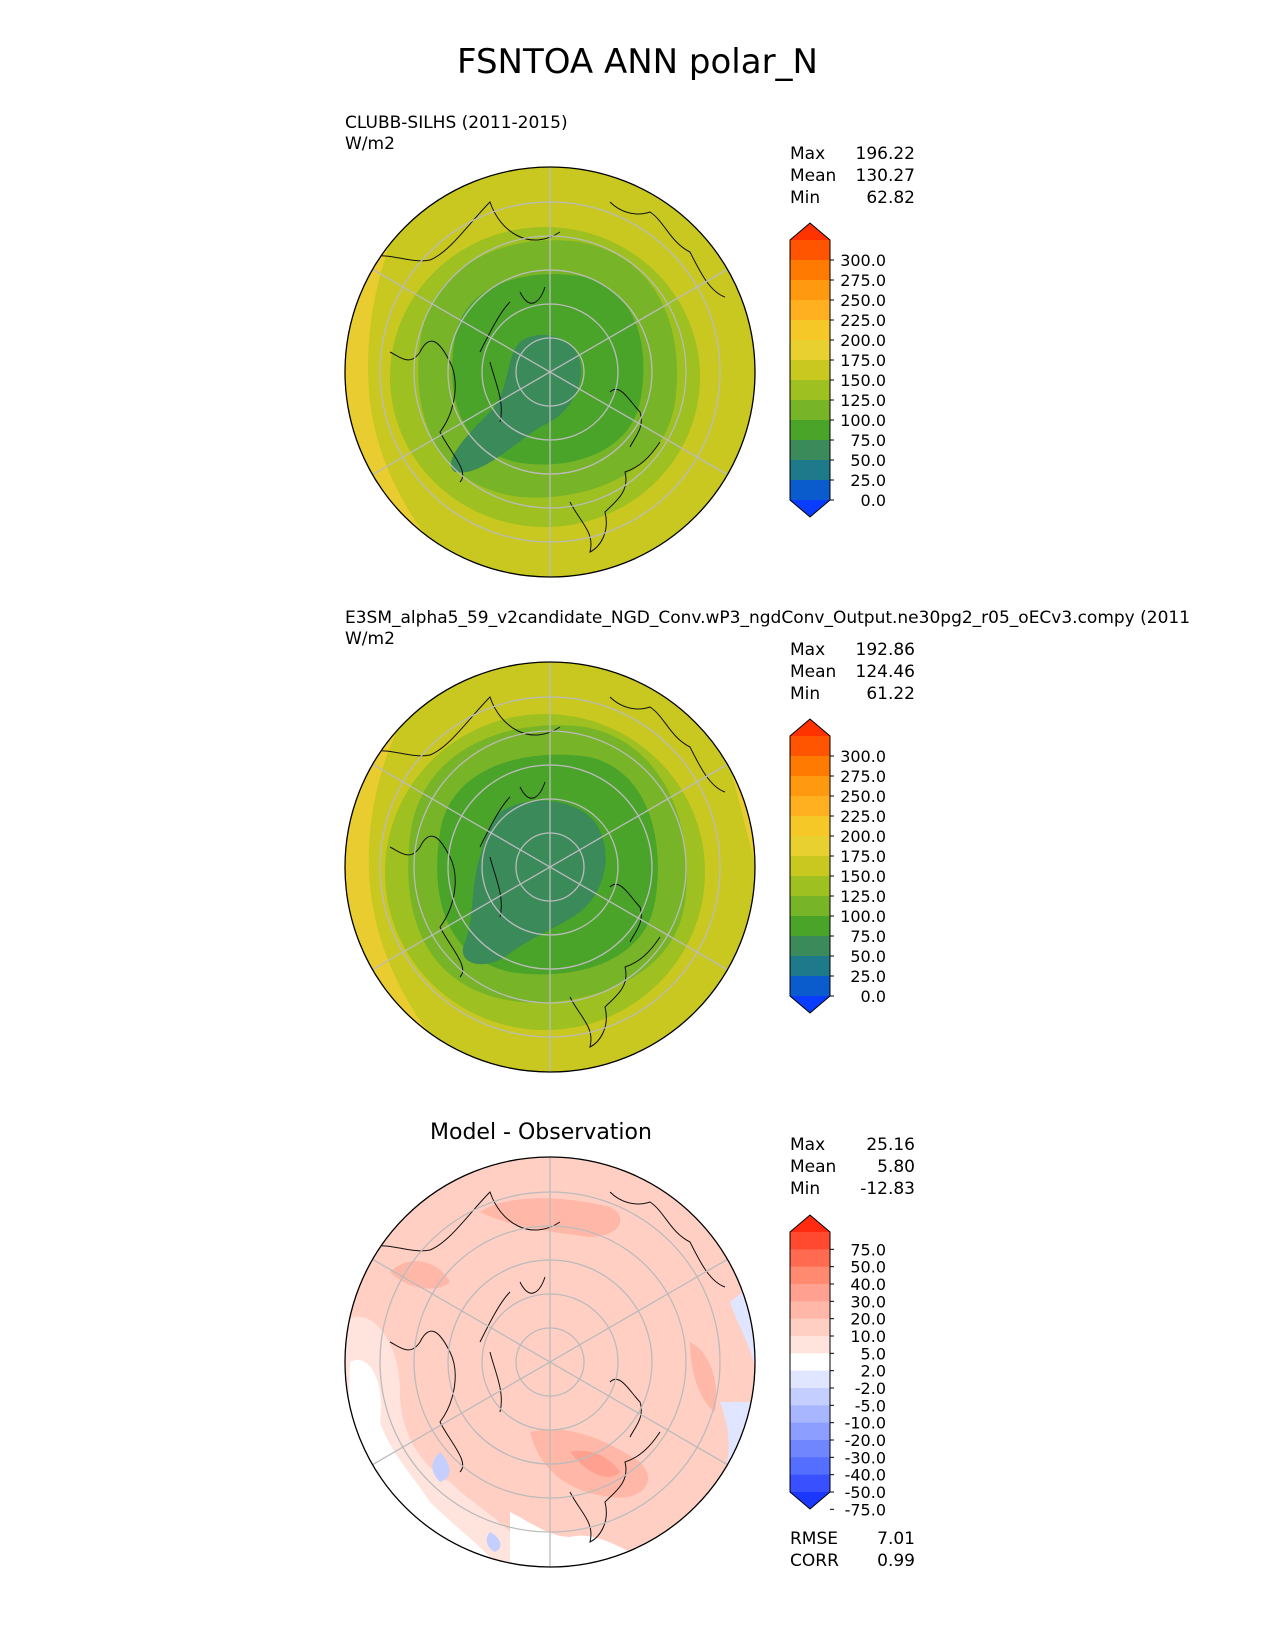  What do you see at coordinates (534, 882) in the screenshot?
I see `panel-2-field-teal` at bounding box center [534, 882].